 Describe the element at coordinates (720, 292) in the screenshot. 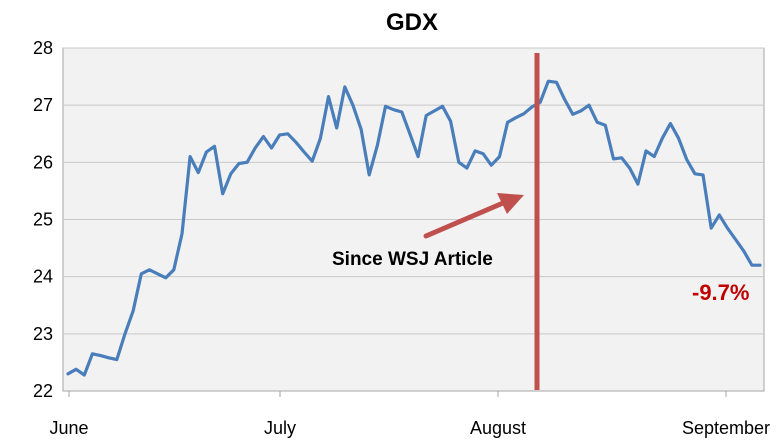

I see `change-percent-label: -9.7%` at that location.